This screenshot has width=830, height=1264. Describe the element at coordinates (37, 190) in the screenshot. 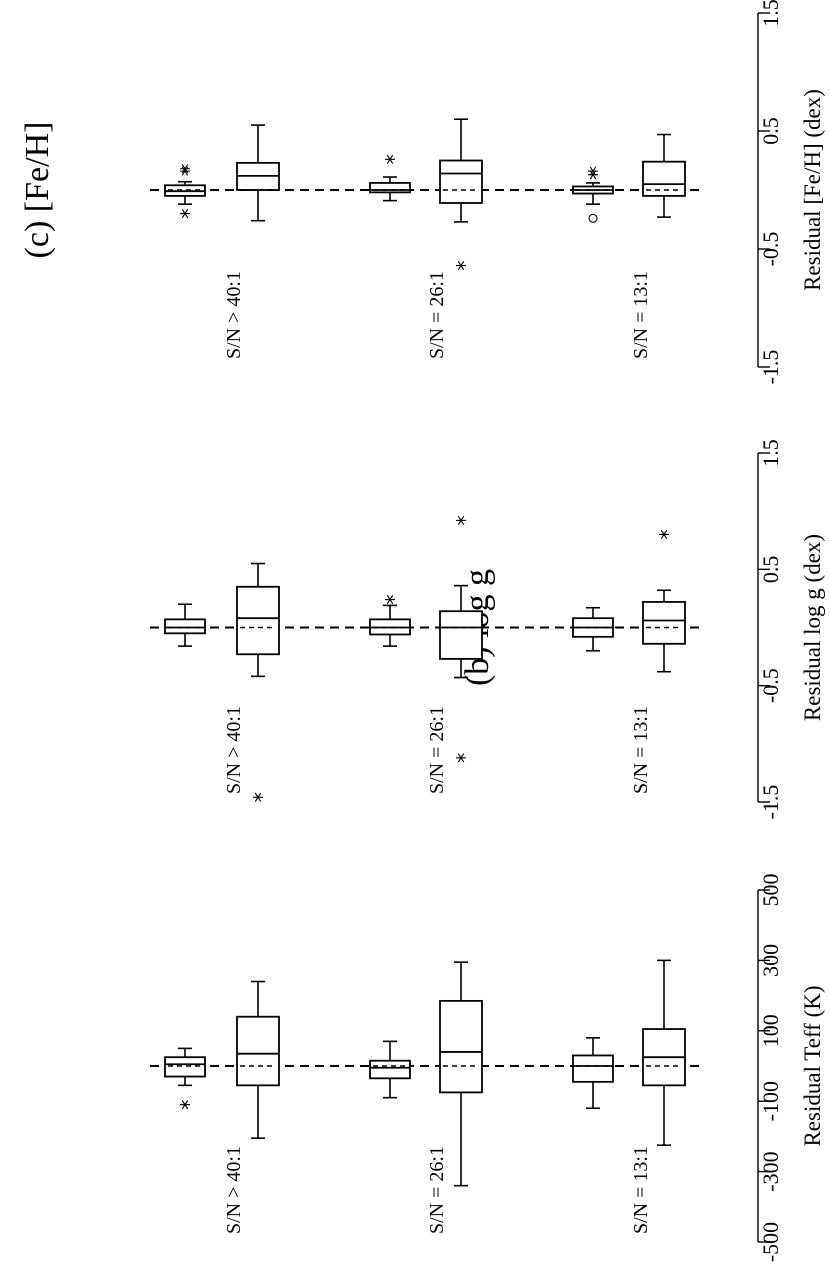

I see `panel-title: (c) [Fe/H]` at that location.